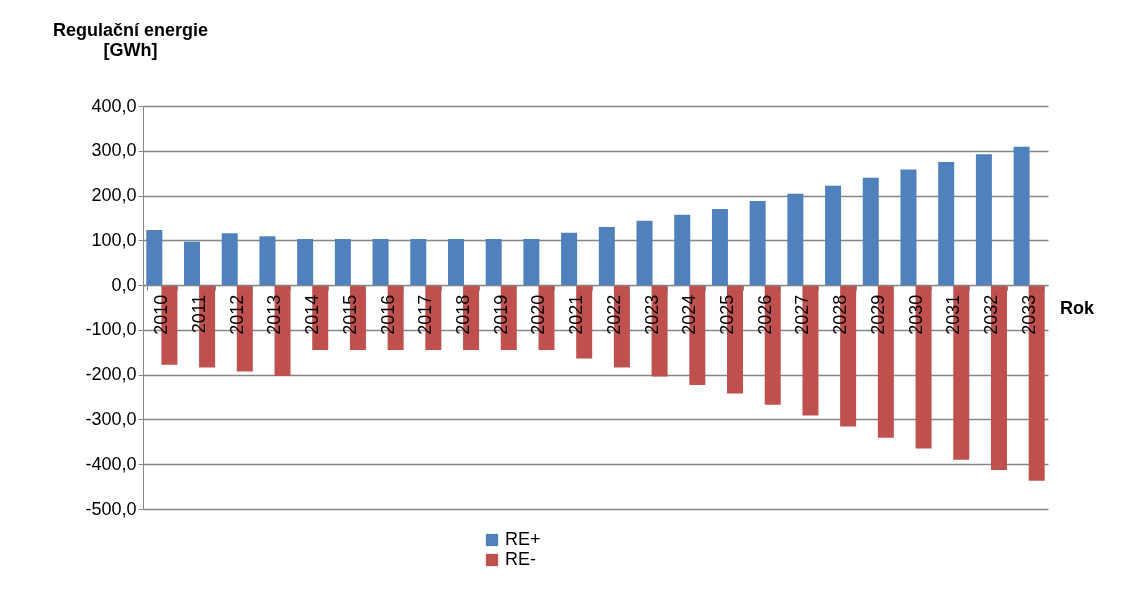  Describe the element at coordinates (387, 314) in the screenshot. I see `x-tick-label: 2016` at that location.